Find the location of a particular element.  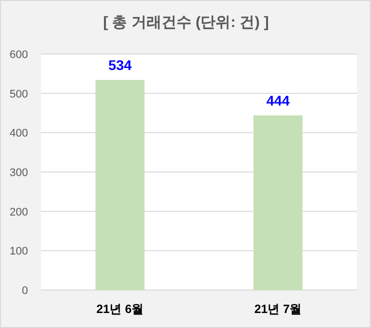

x-tick-label: 21년 7월 is located at coordinates (278, 309).